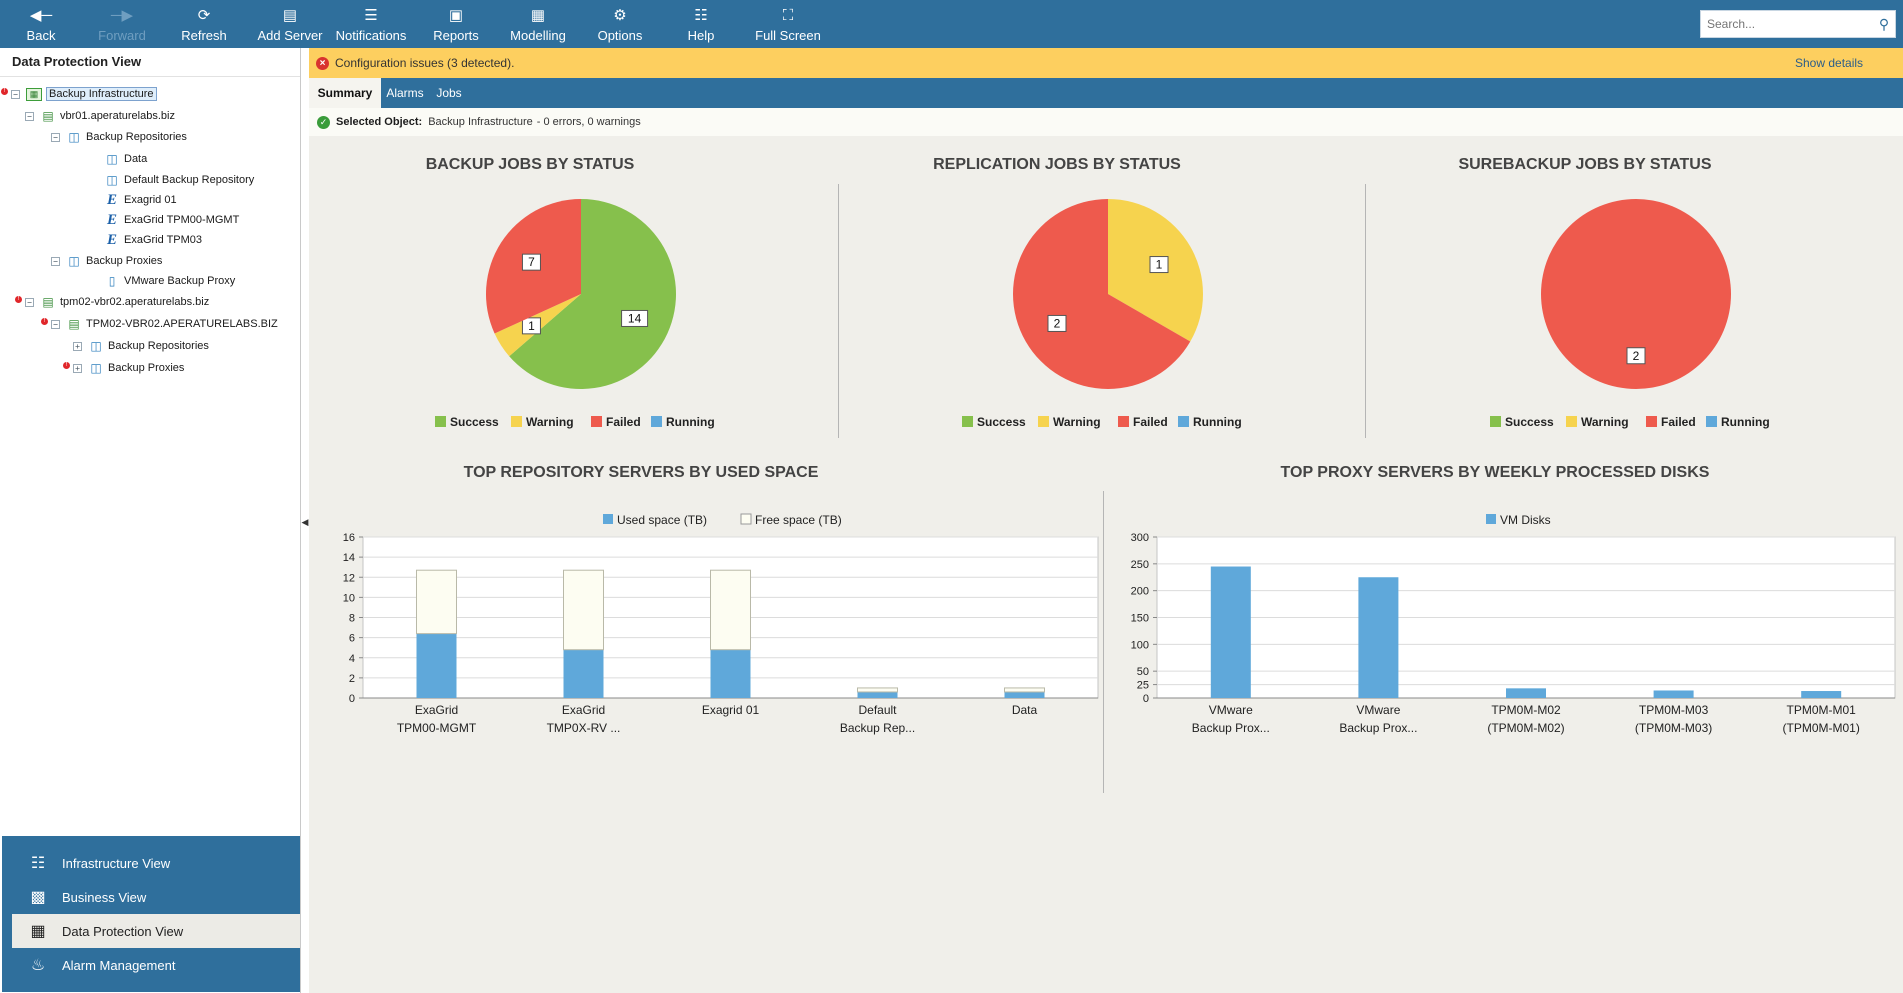 This screenshot has width=1903, height=993. Describe the element at coordinates (345, 93) in the screenshot. I see `tab-summary: Summary` at that location.